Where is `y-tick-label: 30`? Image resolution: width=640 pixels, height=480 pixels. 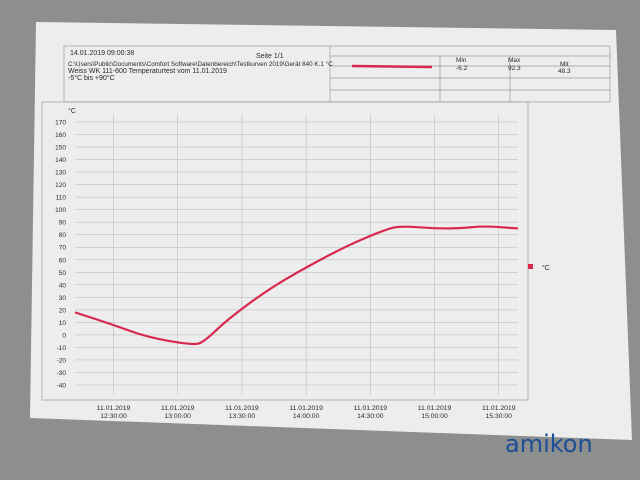
y-tick-label: 30 is located at coordinates (63, 298).